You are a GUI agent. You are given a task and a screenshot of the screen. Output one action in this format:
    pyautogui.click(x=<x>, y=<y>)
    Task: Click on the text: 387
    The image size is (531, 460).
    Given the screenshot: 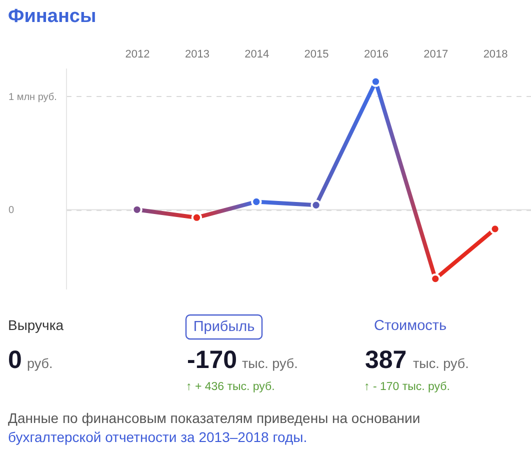 What is the action you would take?
    pyautogui.click(x=386, y=360)
    